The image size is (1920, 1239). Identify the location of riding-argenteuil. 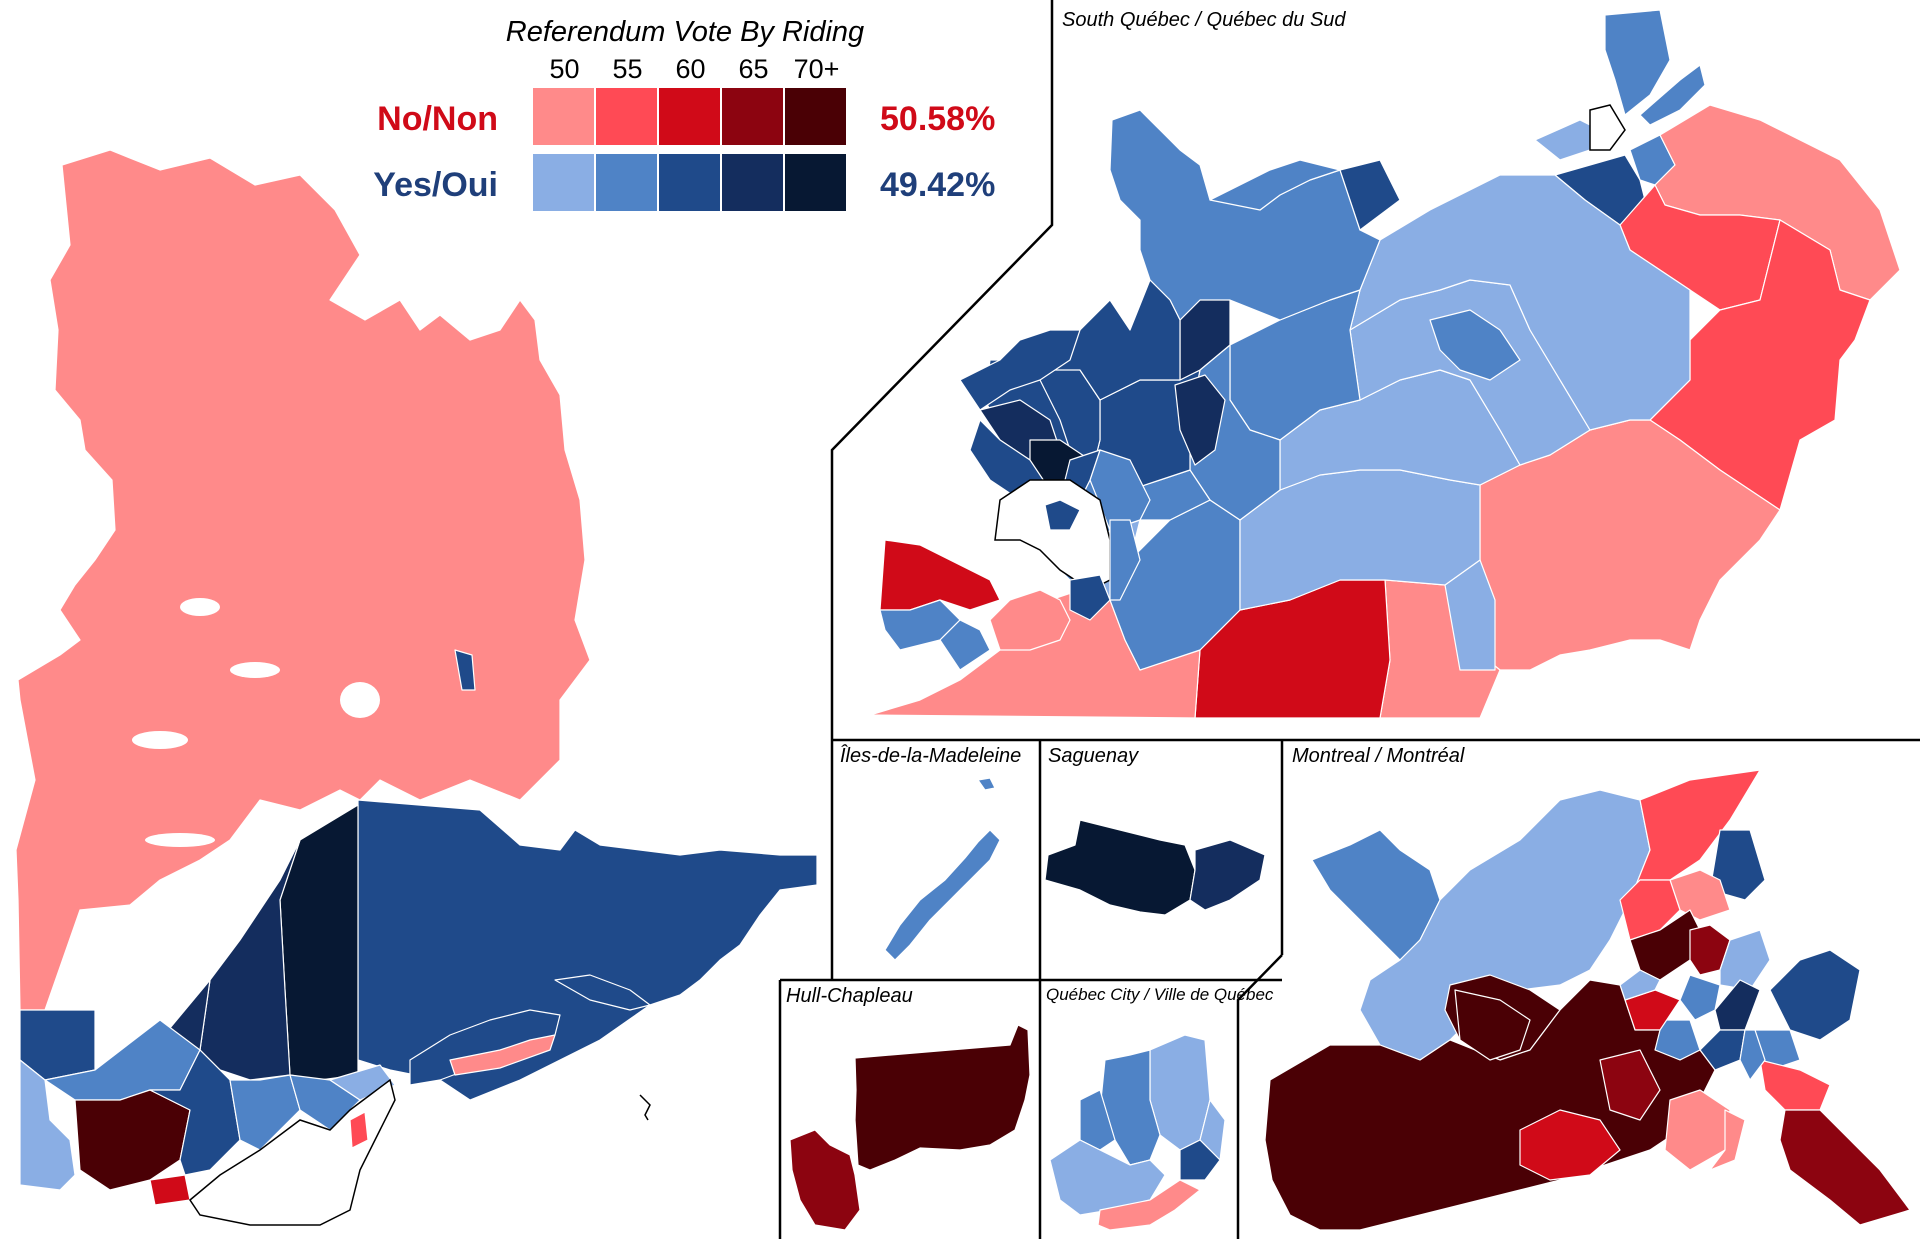
(1020, 370).